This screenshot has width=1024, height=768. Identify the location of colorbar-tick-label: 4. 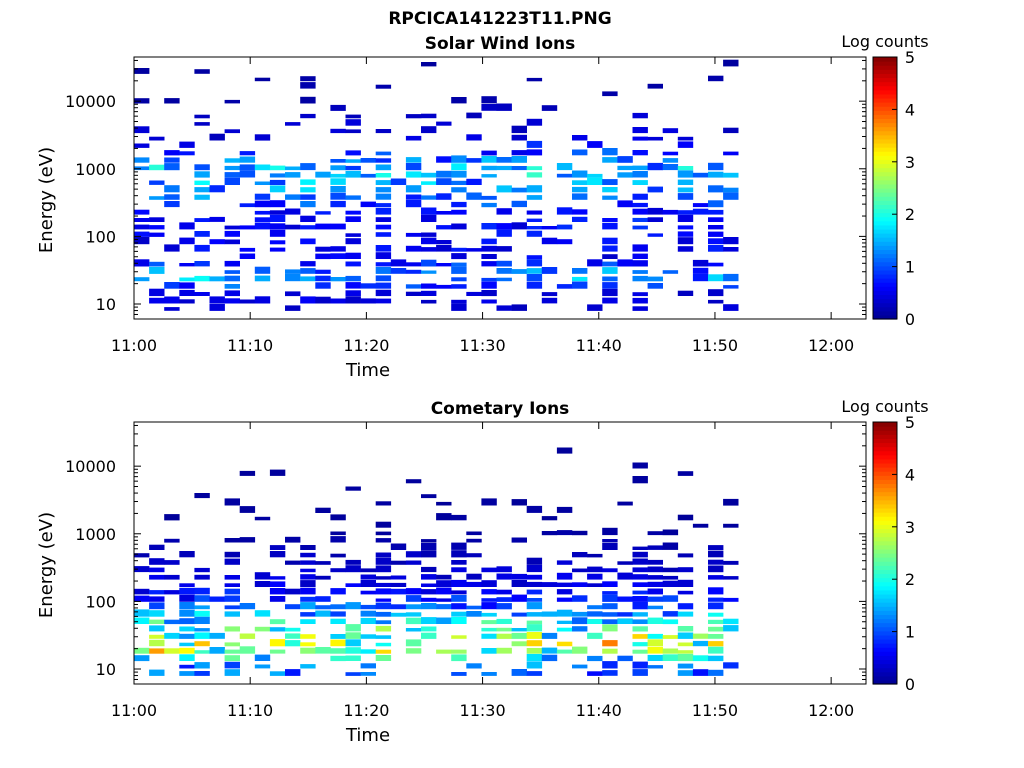
(910, 109).